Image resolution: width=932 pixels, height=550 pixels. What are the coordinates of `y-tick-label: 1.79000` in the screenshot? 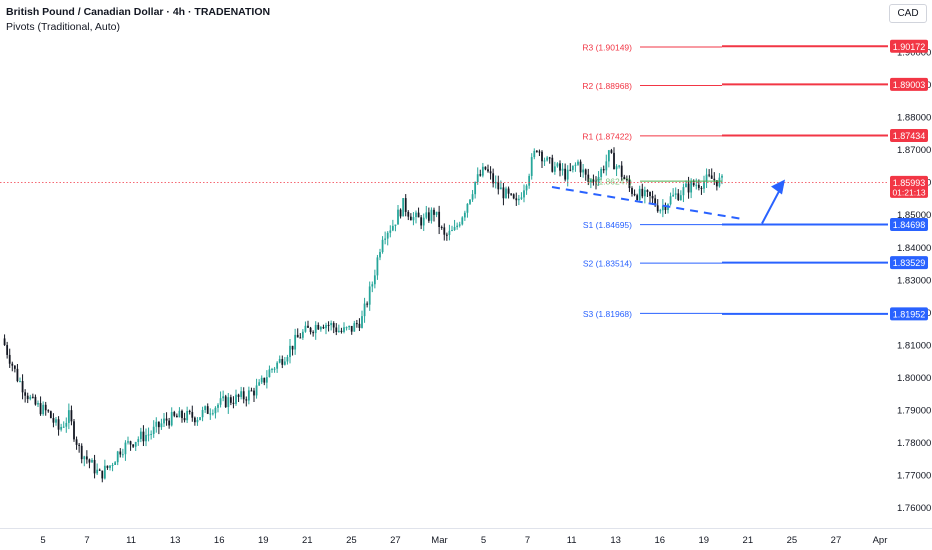 It's located at (914, 411).